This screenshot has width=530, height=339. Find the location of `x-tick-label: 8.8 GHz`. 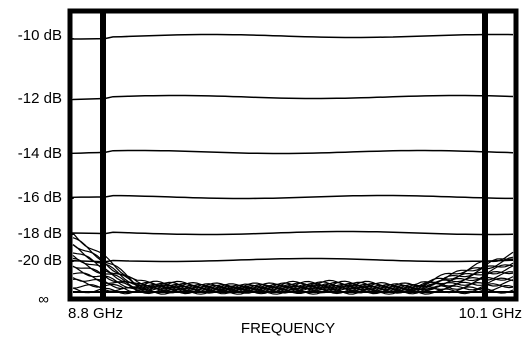

x-tick-label: 8.8 GHz is located at coordinates (95, 313).